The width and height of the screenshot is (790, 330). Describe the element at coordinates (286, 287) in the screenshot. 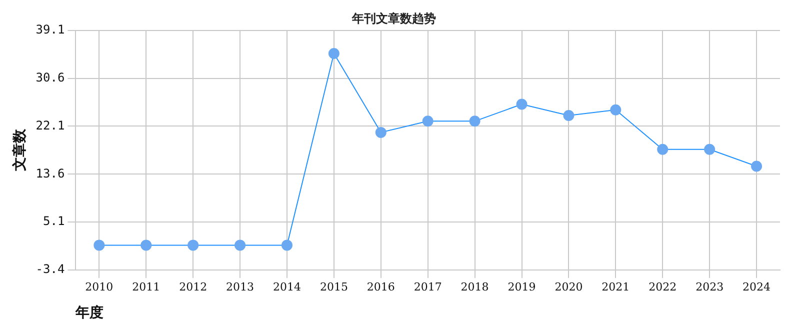

I see `x-tick-label: 2014` at that location.